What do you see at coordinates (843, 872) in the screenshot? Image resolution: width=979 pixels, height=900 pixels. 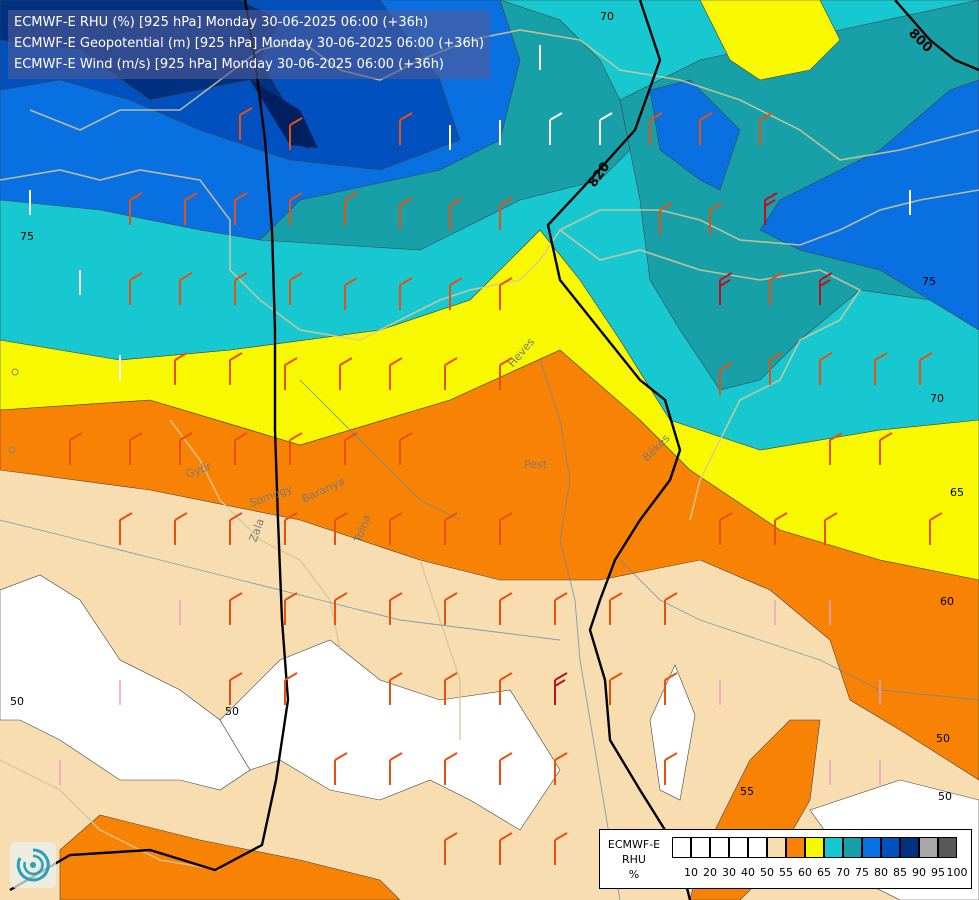 I see `legend-tick-label: 70` at bounding box center [843, 872].